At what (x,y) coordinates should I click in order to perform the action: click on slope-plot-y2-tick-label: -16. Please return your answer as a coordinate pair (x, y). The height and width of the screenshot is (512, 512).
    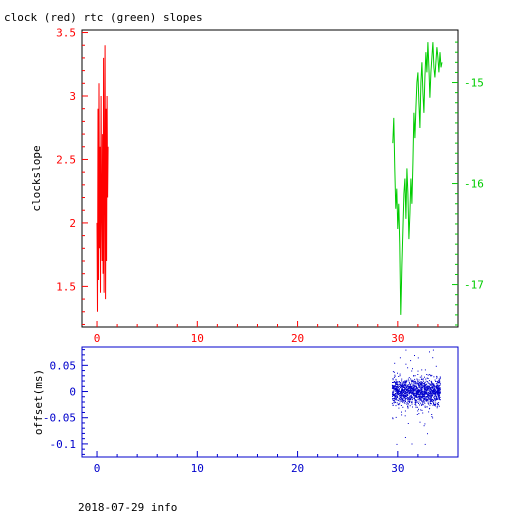
    Looking at the image, I should click on (474, 184).